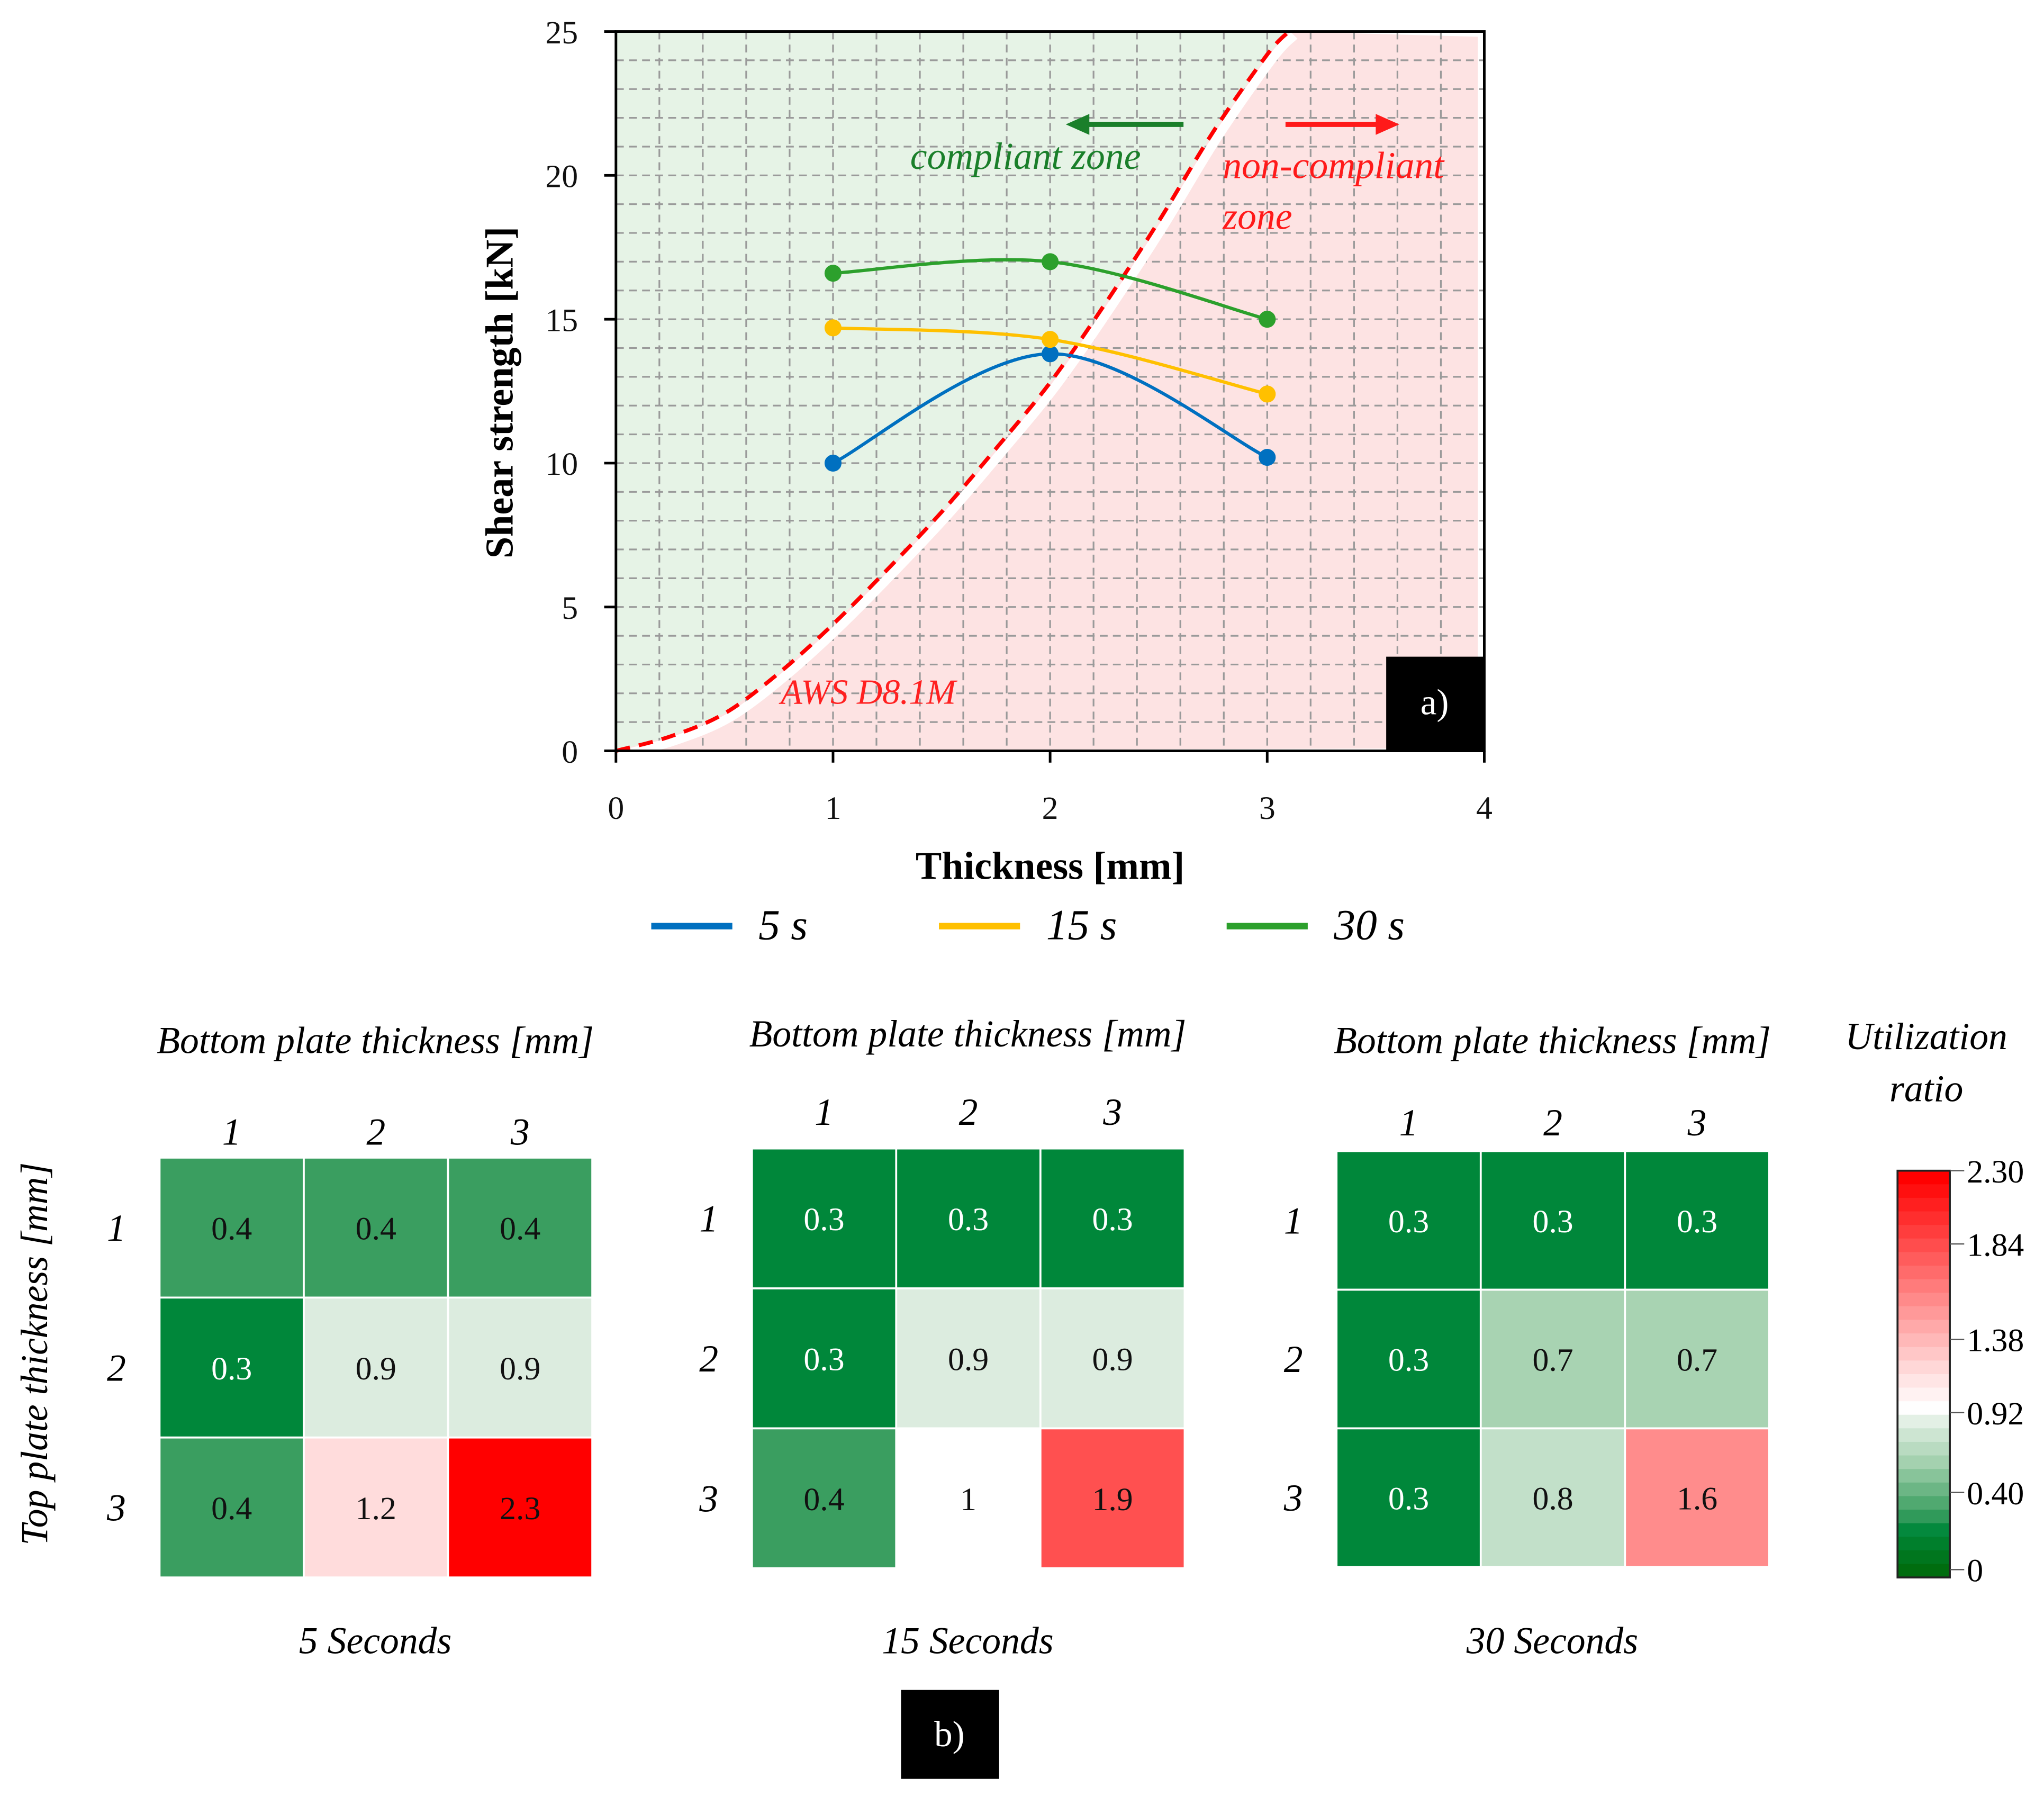 The width and height of the screenshot is (2044, 1796). I want to click on cell-value: 0.8, so click(1552, 1499).